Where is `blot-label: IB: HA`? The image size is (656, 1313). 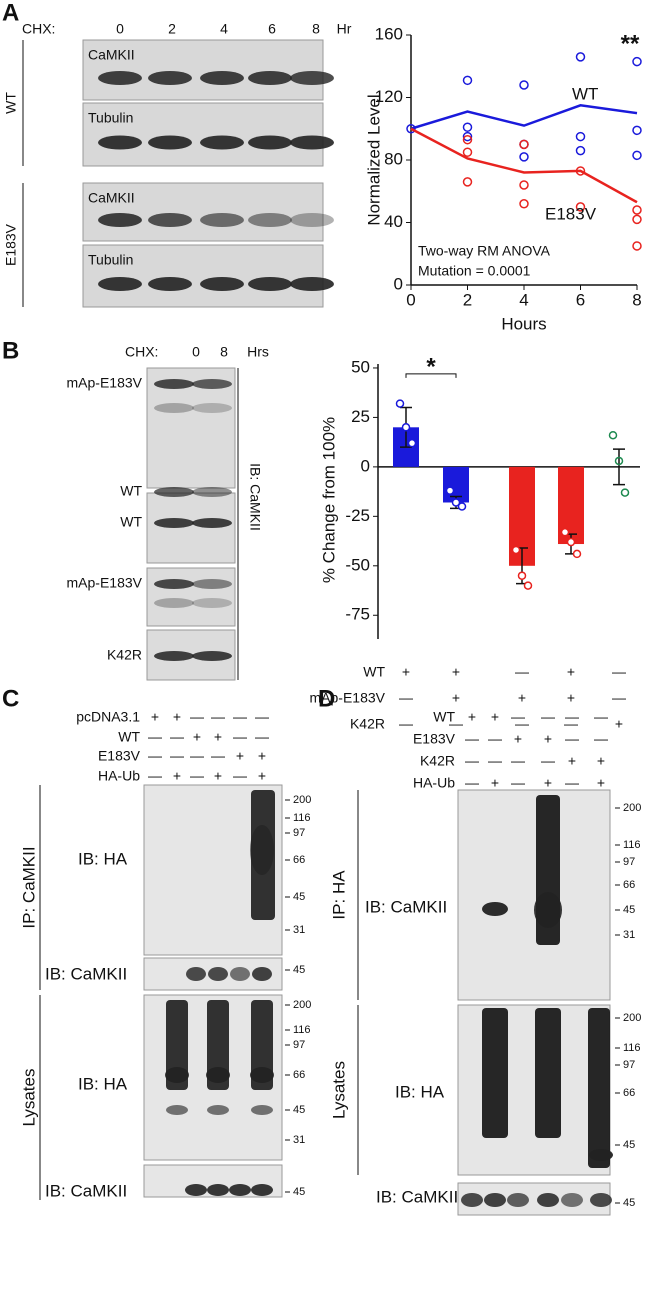
blot-label: IB: HA is located at coordinates (103, 1083).